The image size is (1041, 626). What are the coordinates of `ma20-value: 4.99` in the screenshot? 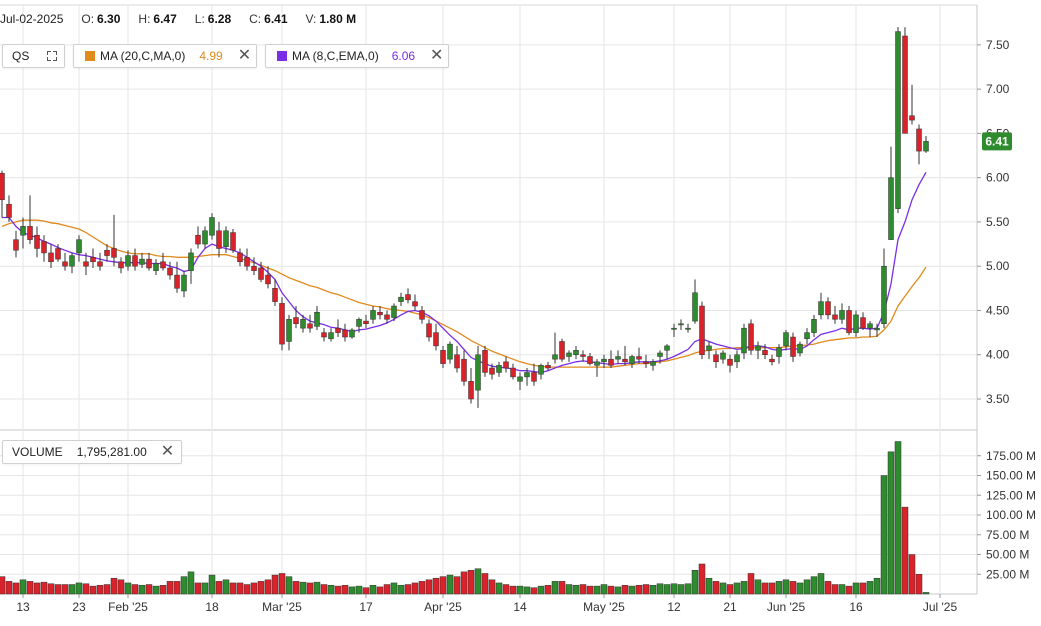 It's located at (211, 56).